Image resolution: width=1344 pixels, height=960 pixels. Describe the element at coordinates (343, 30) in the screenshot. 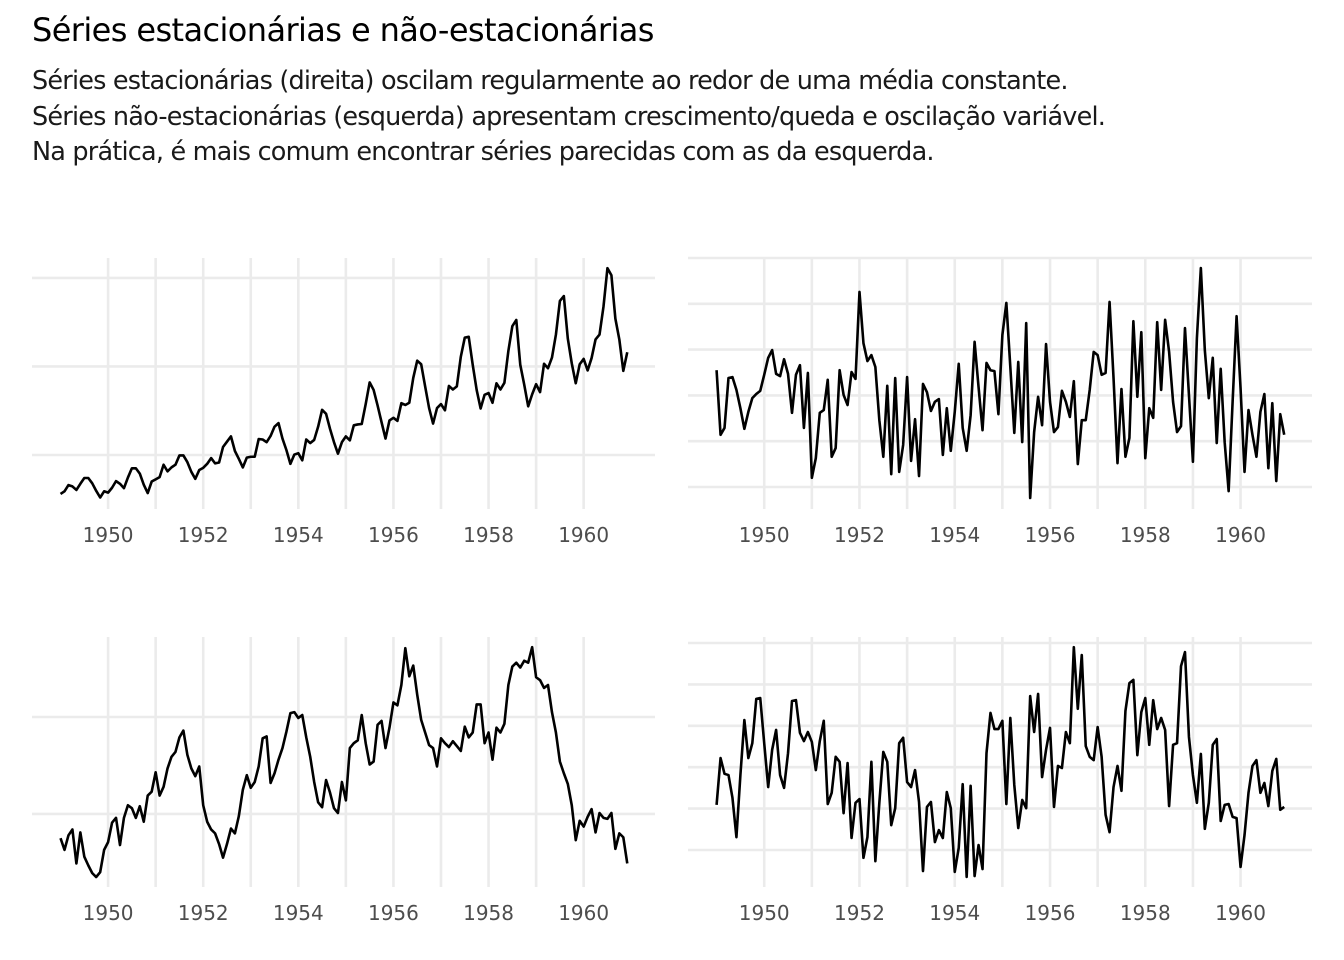

I see `chart-title: Séries estacionárias e não-estacionárias` at that location.